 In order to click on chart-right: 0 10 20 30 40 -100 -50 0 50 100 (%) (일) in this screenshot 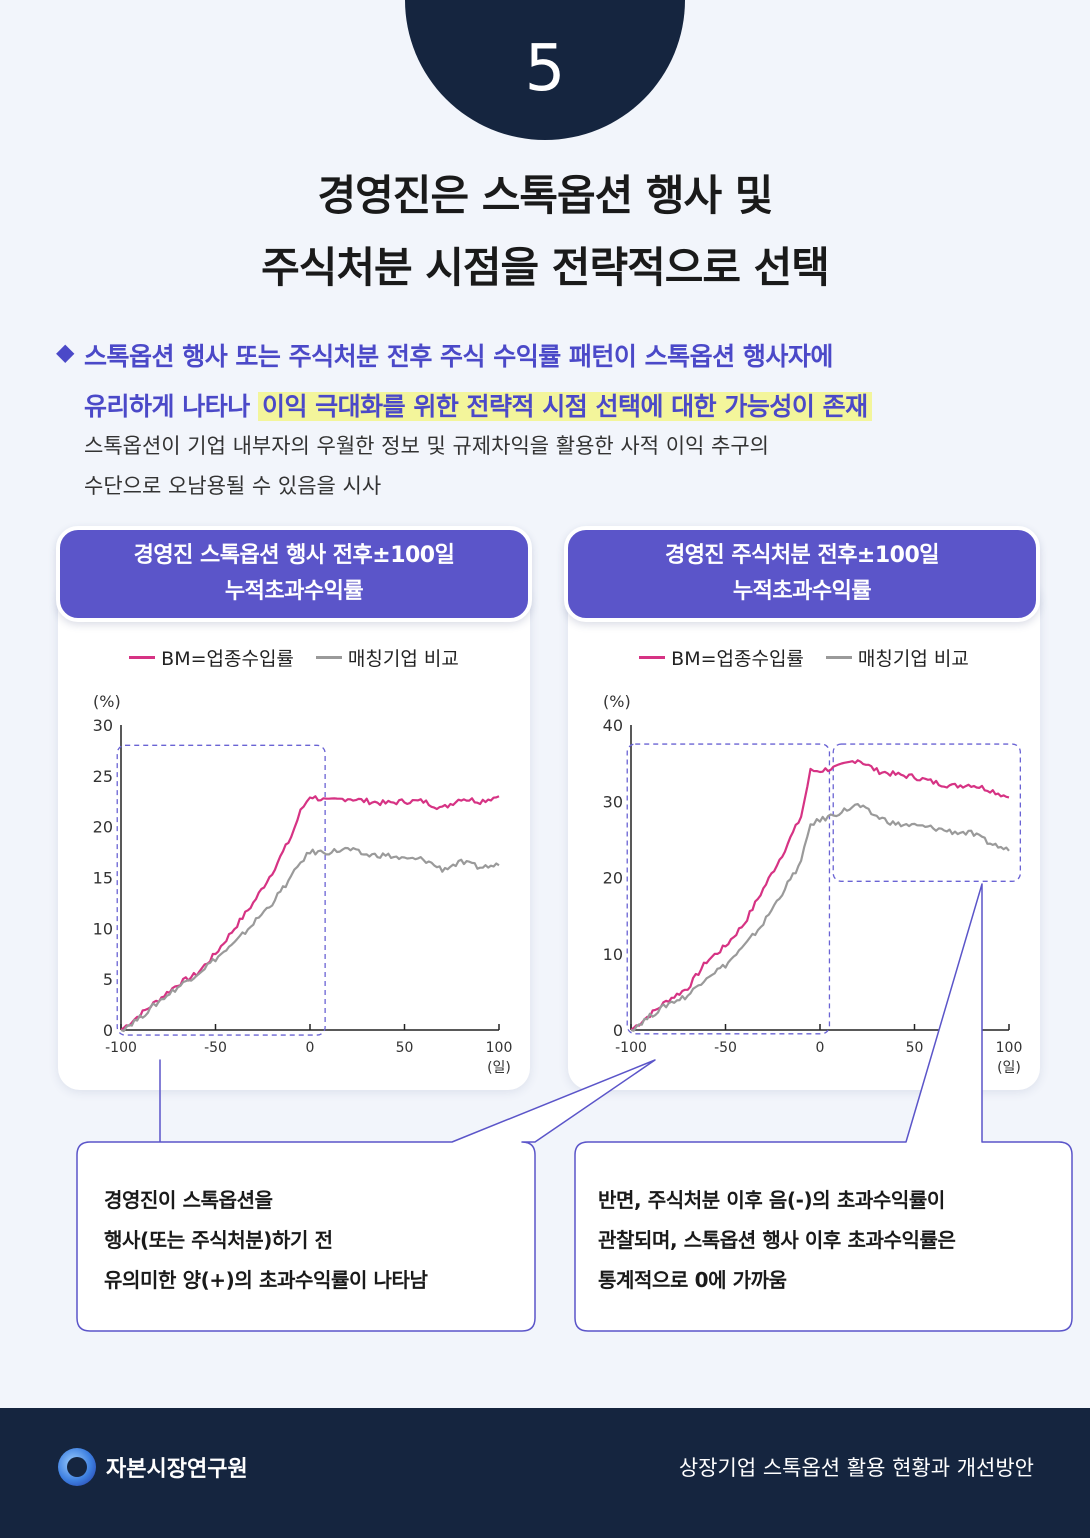, I will do `click(813, 884)`.